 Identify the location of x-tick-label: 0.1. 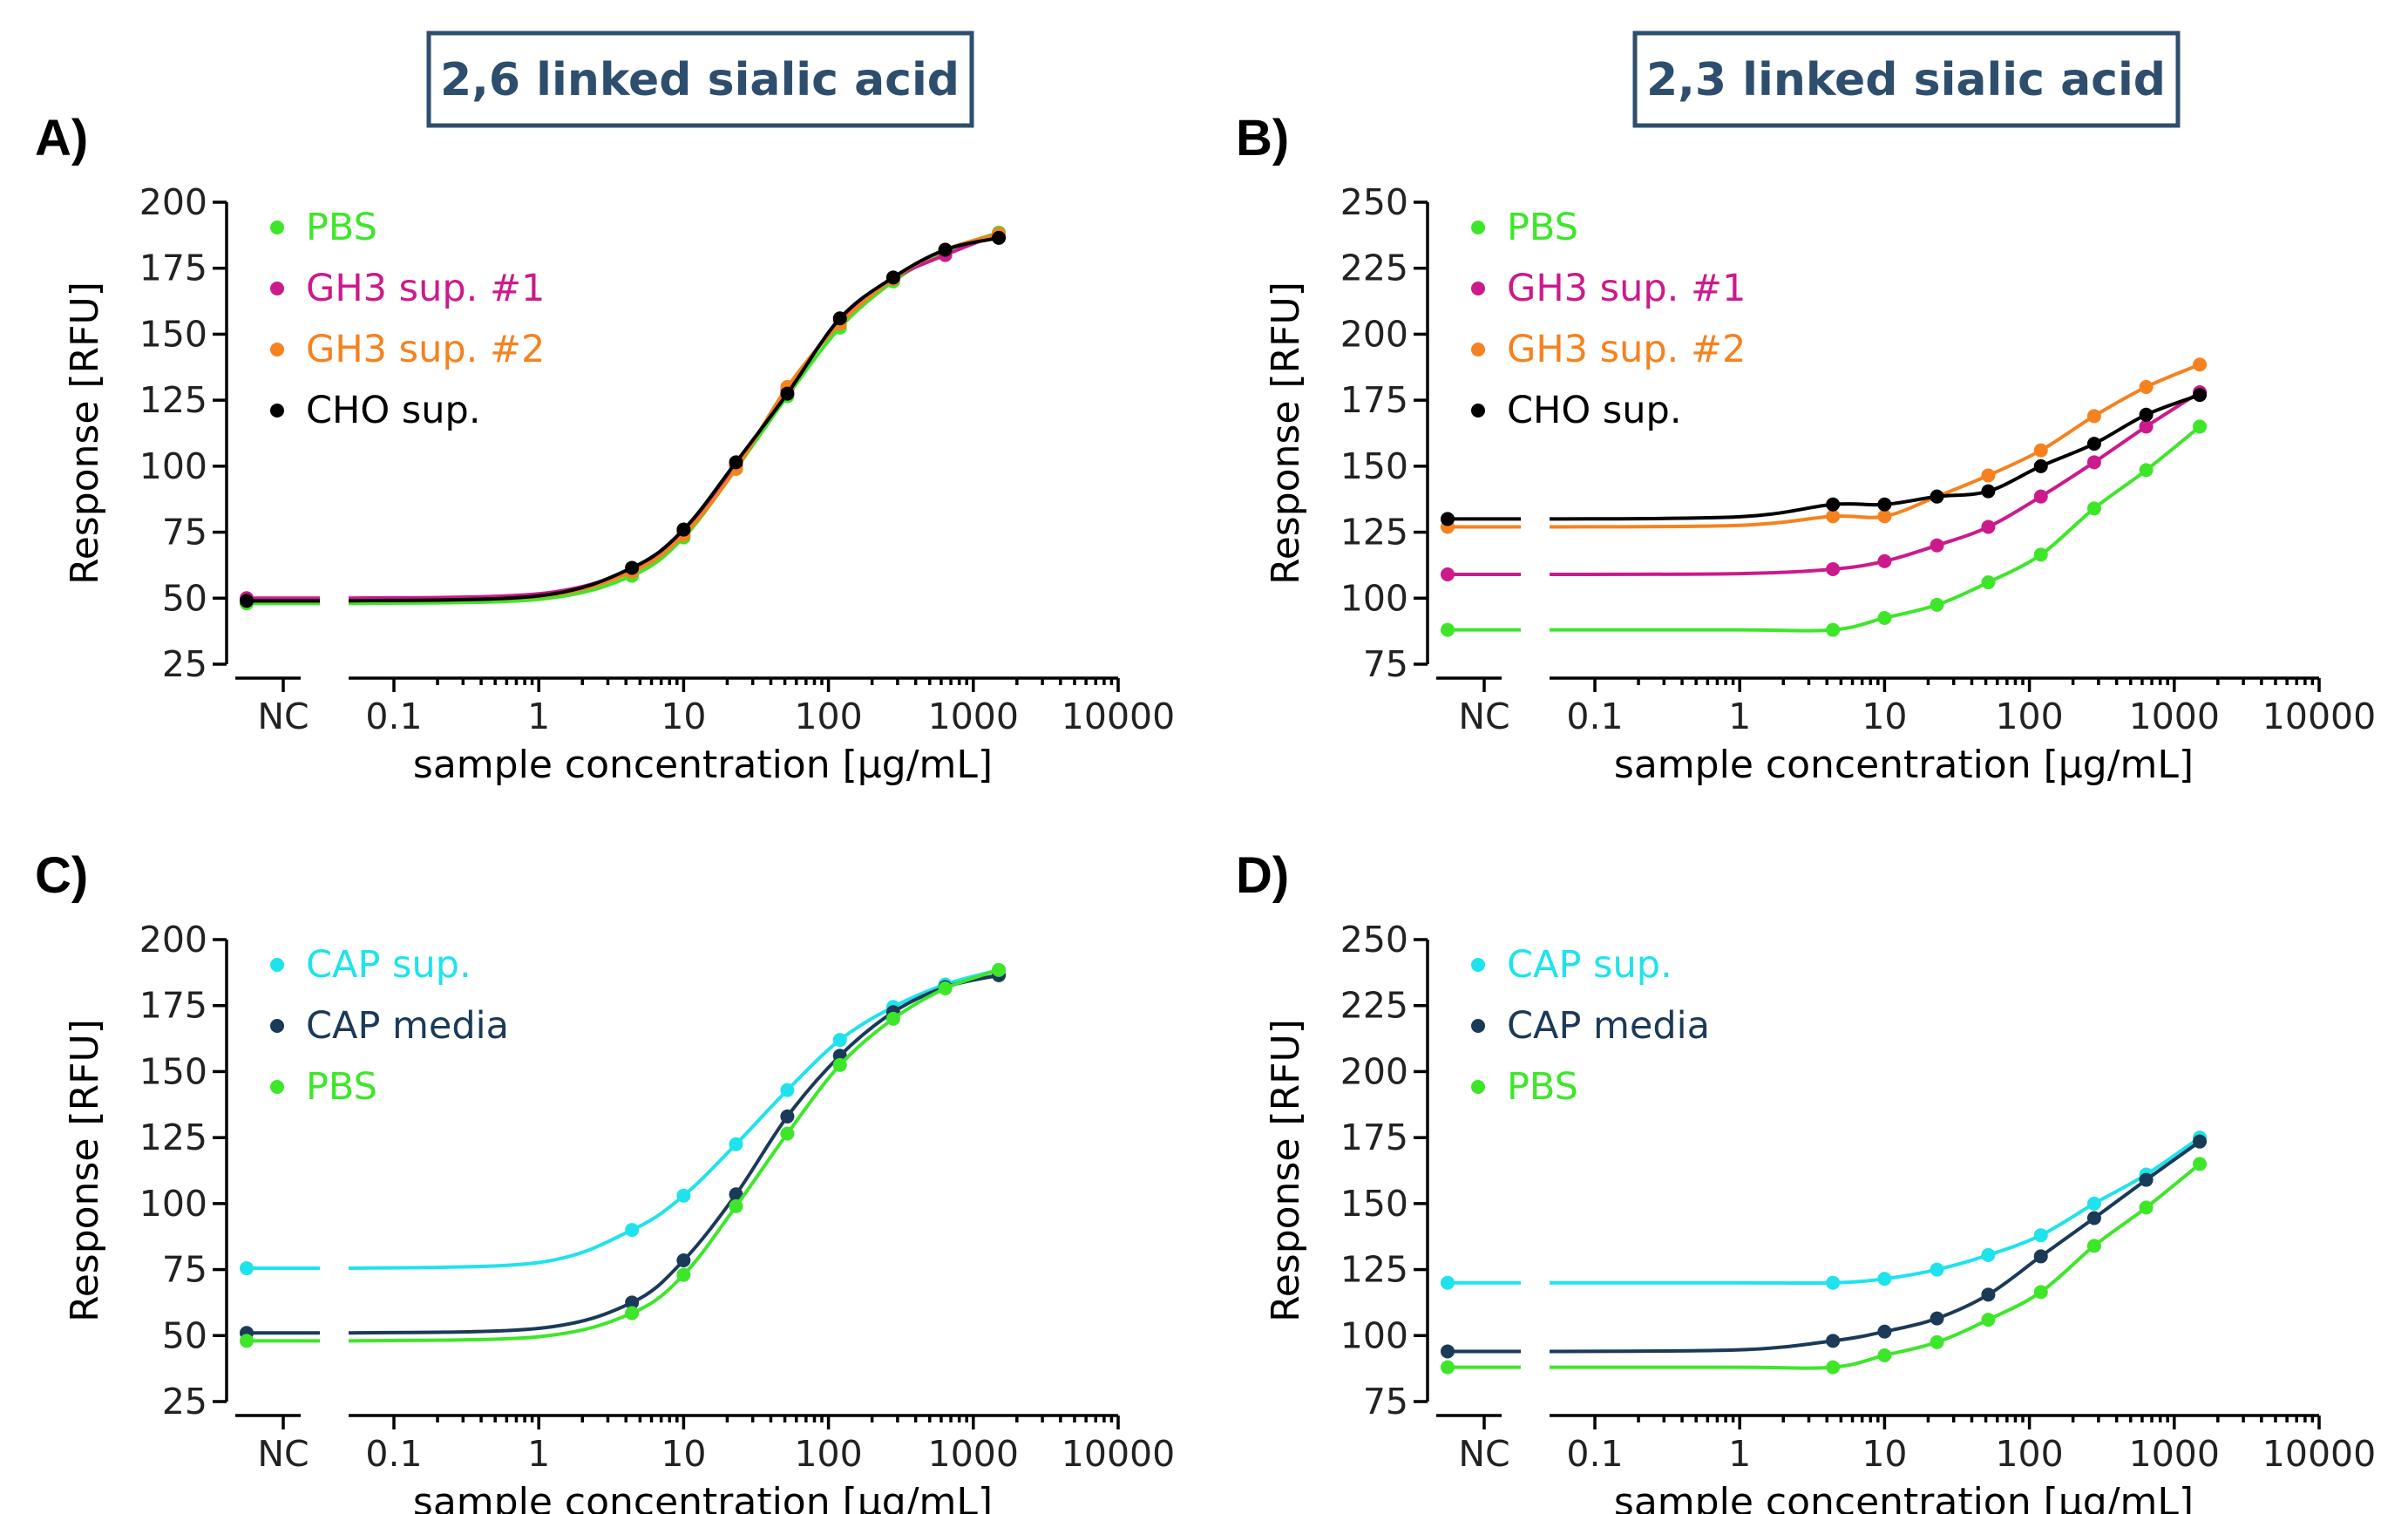
(1594, 1454).